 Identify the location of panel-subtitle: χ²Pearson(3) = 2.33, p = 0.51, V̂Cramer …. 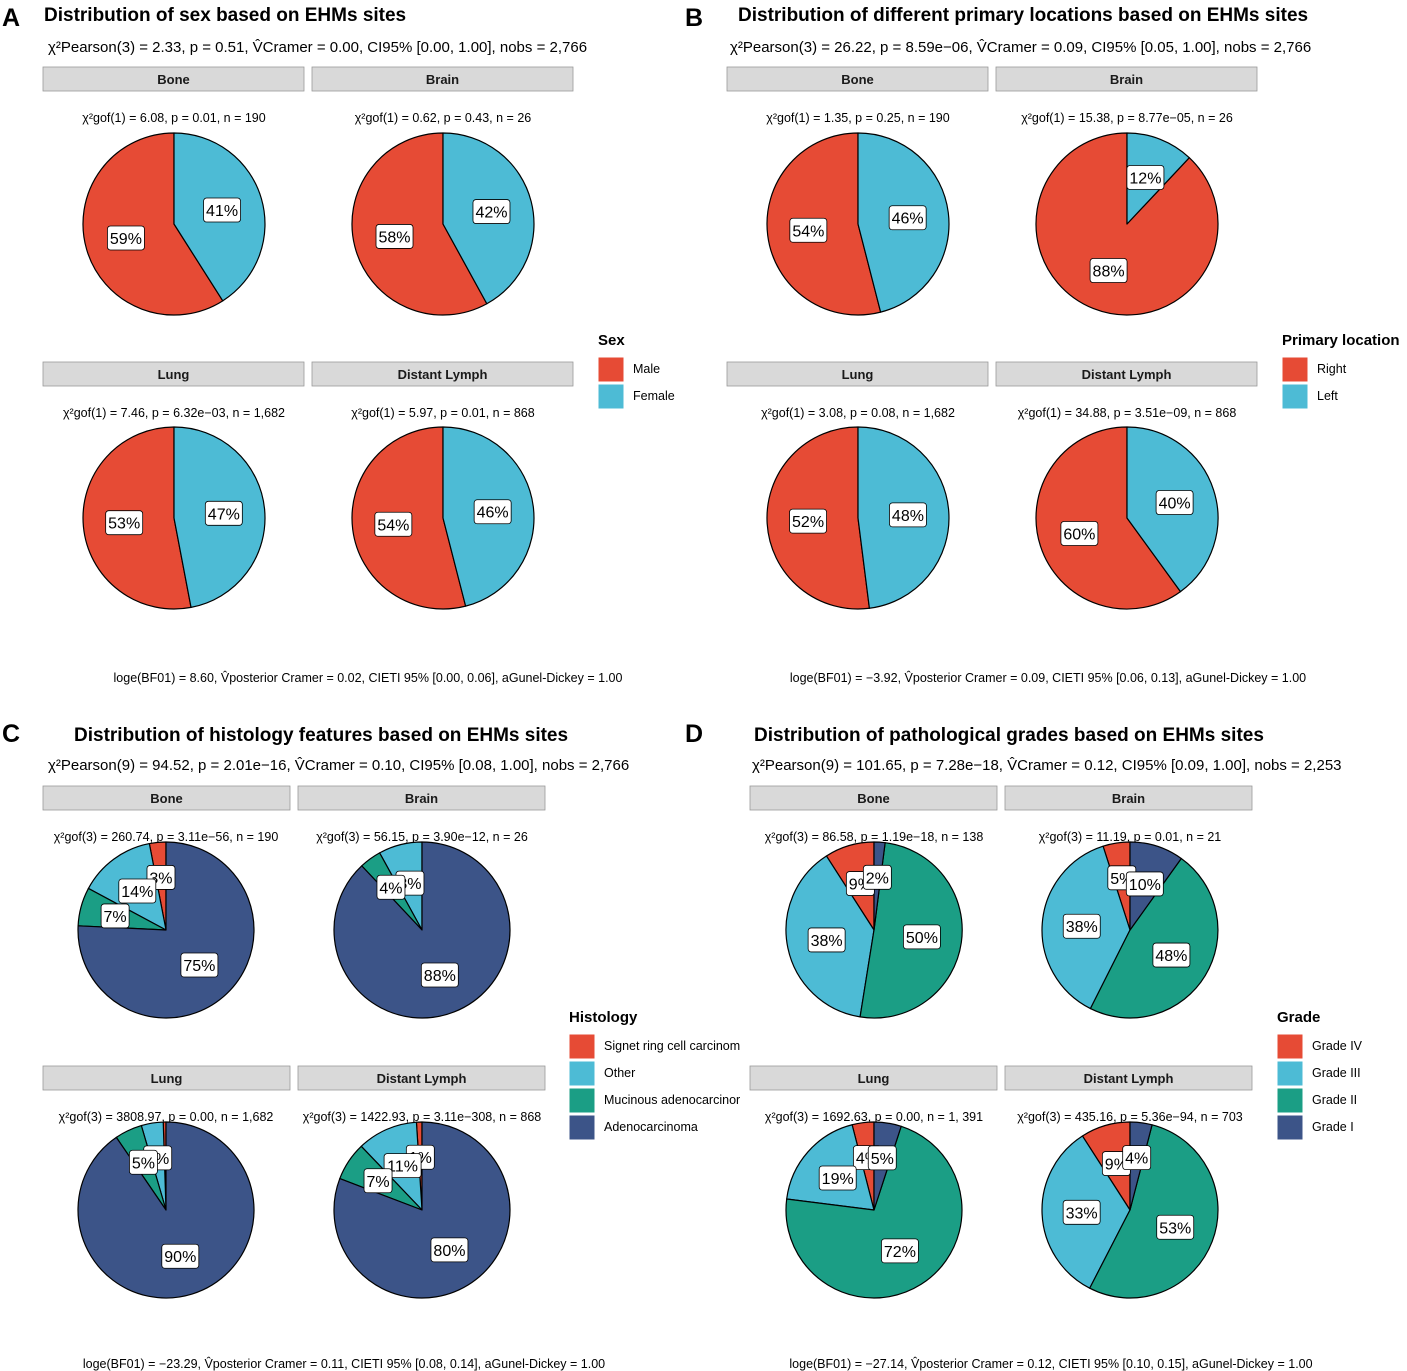
(317, 47).